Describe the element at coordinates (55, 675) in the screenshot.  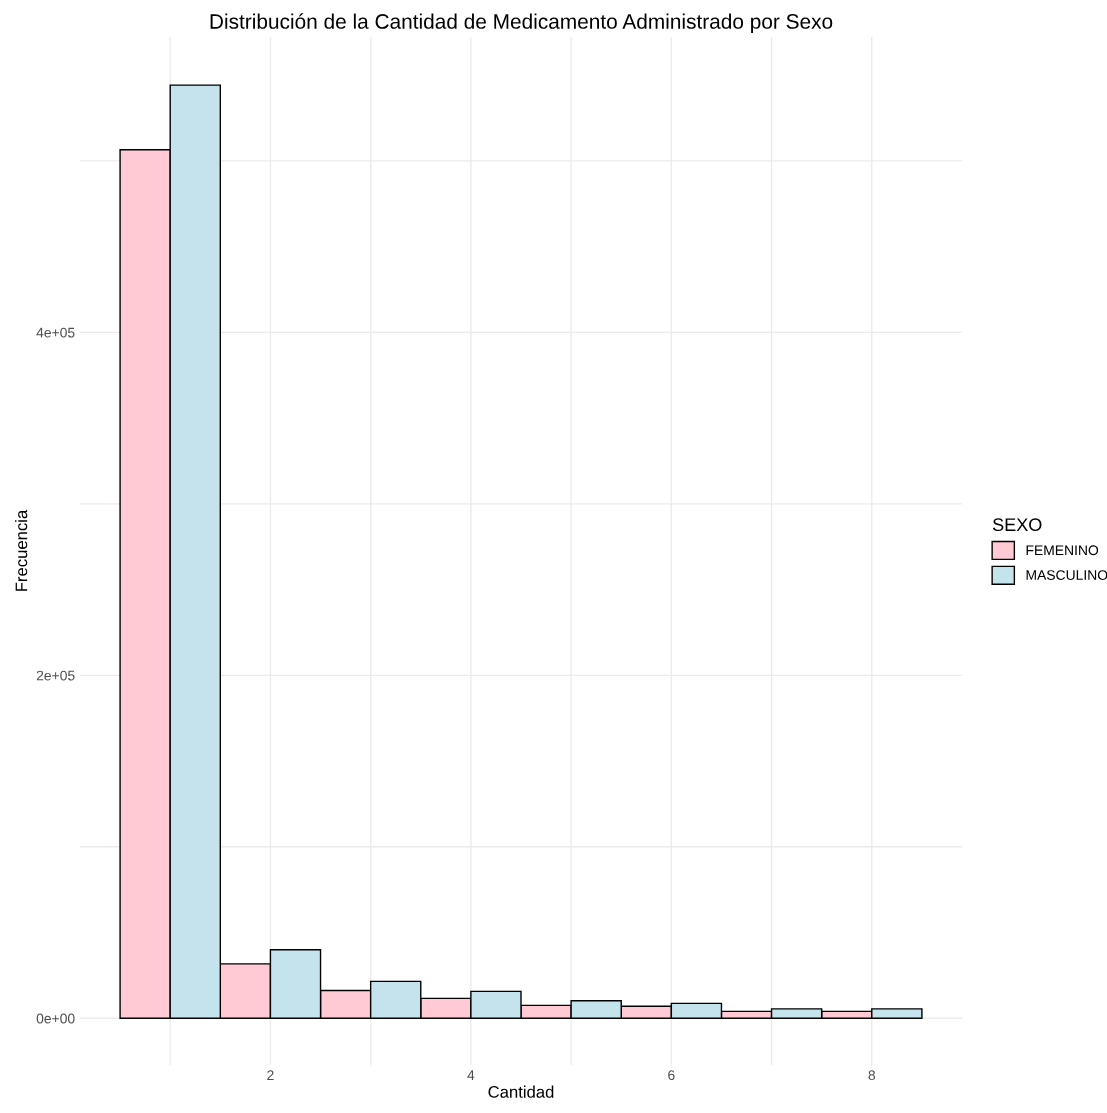
I see `y-tick-label: 2e+05` at that location.